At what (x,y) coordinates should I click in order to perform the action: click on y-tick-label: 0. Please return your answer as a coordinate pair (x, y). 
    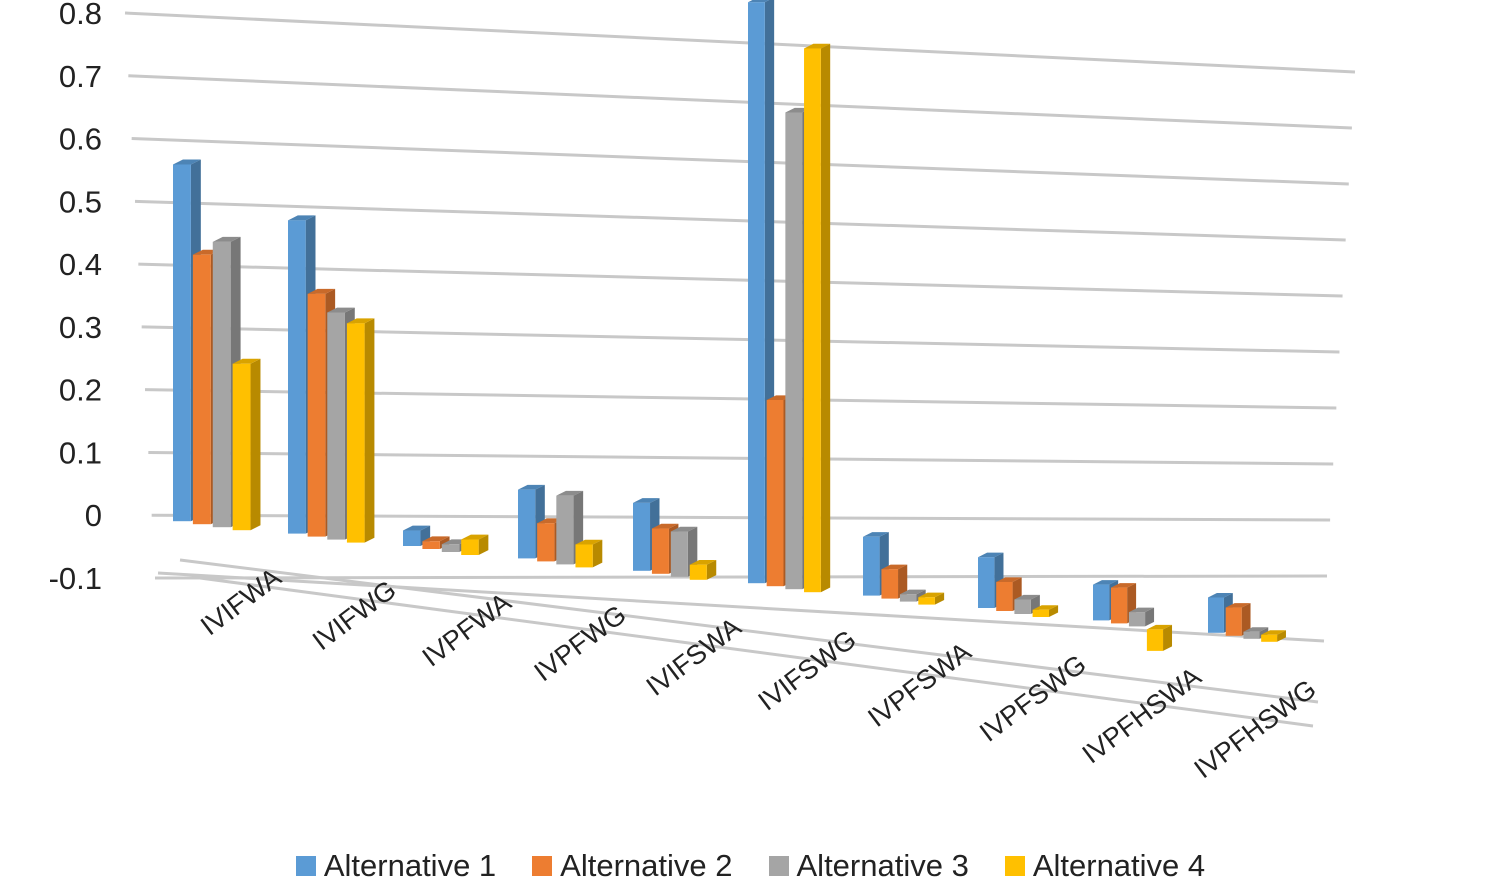
    Looking at the image, I should click on (93, 515).